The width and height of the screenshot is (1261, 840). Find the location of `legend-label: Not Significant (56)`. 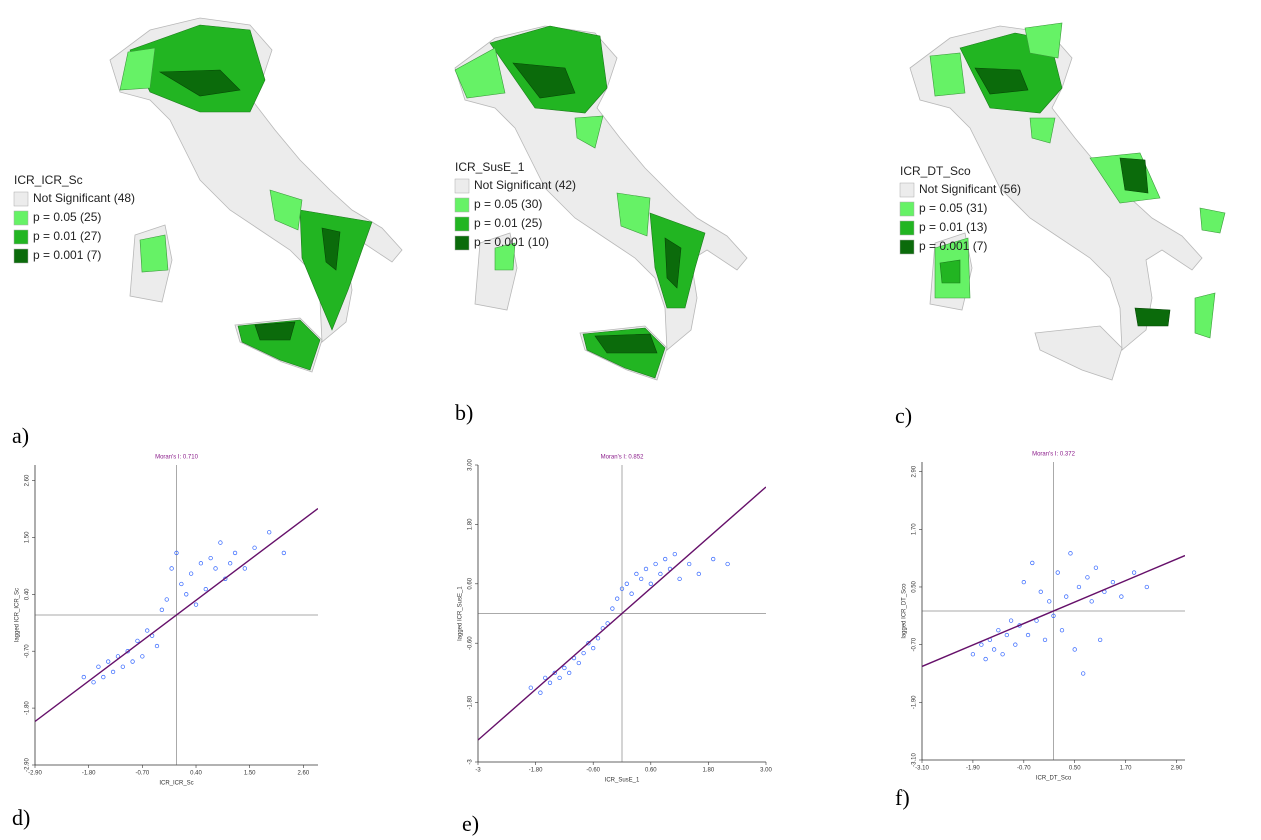

legend-label: Not Significant (56) is located at coordinates (970, 189).